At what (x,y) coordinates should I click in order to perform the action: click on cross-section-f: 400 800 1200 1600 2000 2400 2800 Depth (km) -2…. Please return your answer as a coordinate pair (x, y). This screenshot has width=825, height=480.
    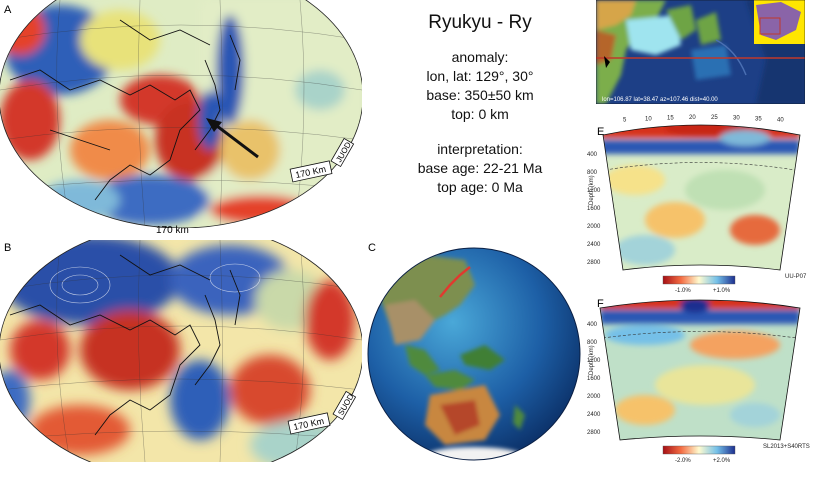
    Looking at the image, I should click on (698, 381).